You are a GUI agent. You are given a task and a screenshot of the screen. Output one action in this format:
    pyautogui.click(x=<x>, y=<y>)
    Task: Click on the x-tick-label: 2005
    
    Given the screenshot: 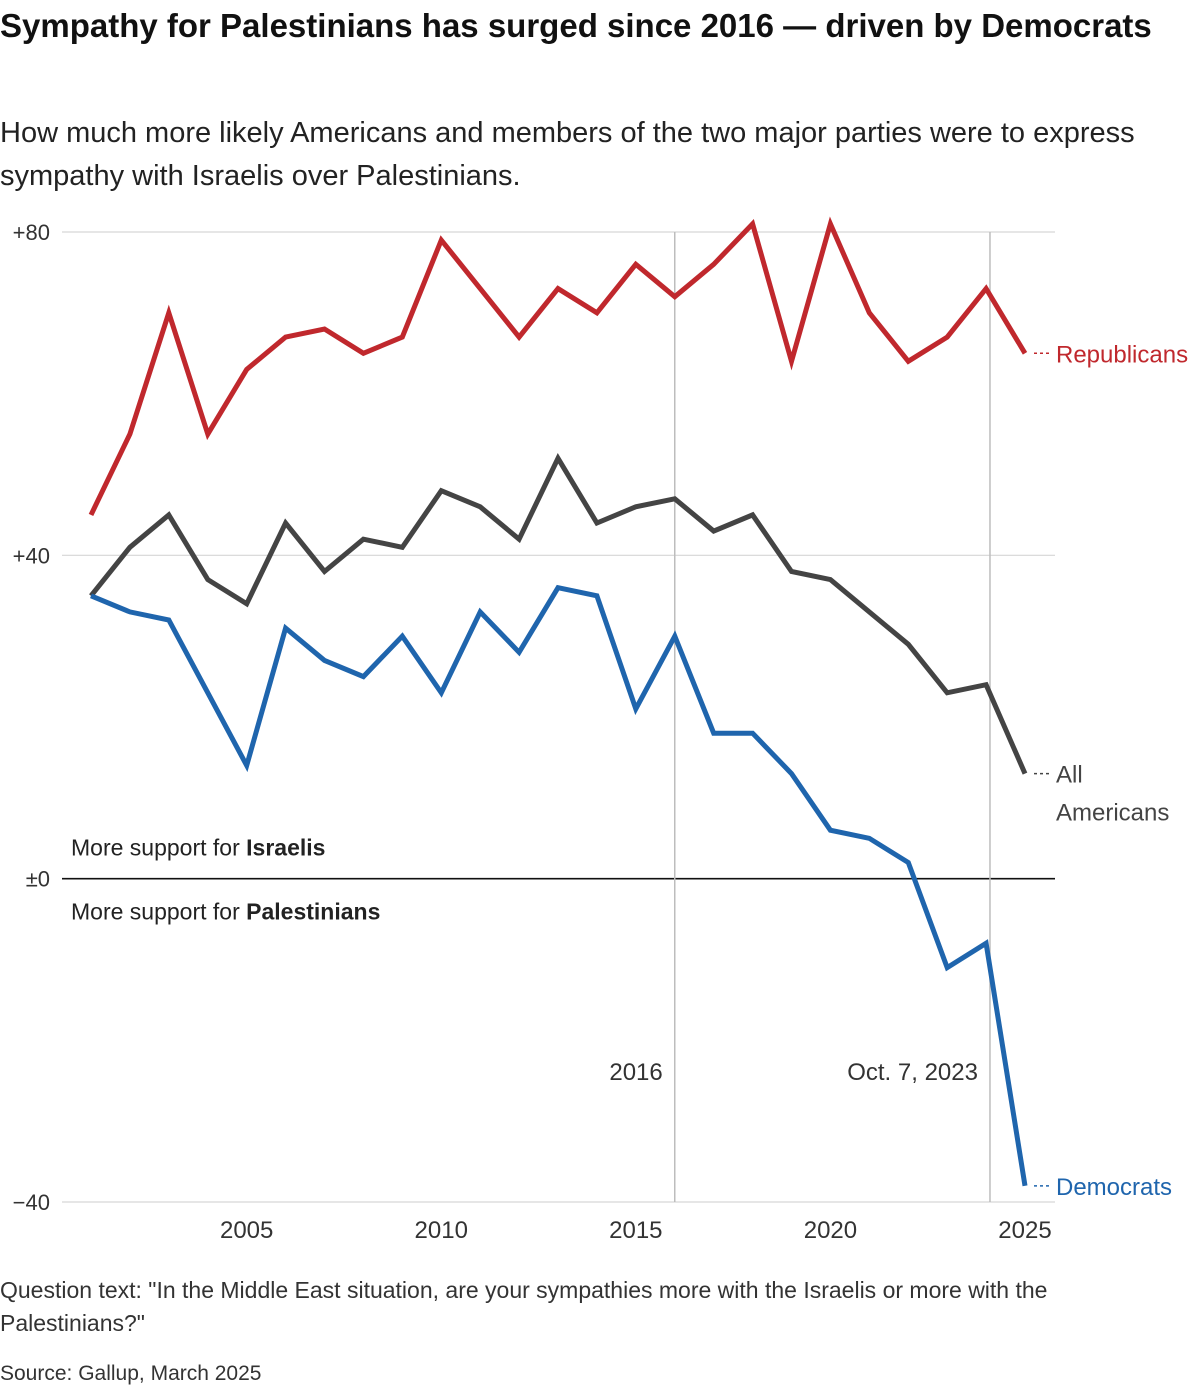 What is the action you would take?
    pyautogui.click(x=246, y=1230)
    